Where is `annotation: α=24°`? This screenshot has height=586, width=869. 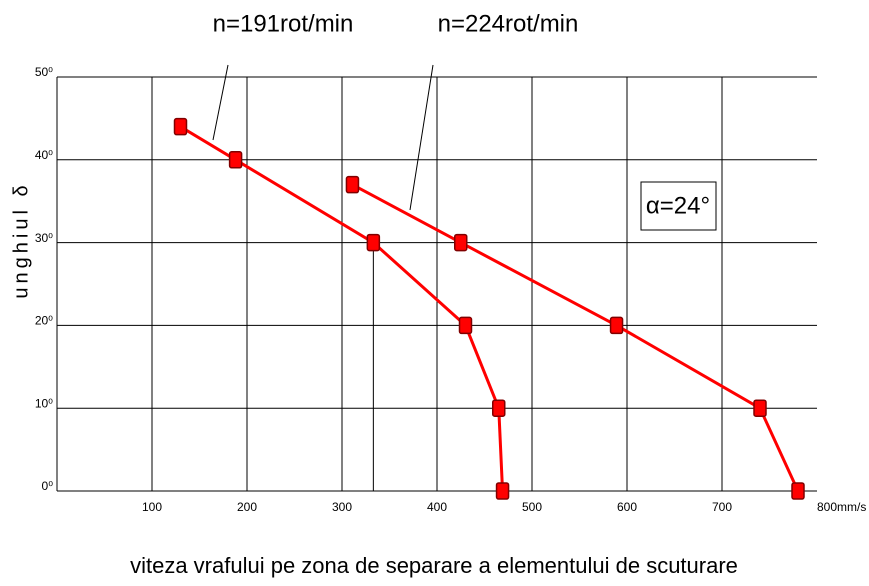 annotation: α=24° is located at coordinates (678, 205).